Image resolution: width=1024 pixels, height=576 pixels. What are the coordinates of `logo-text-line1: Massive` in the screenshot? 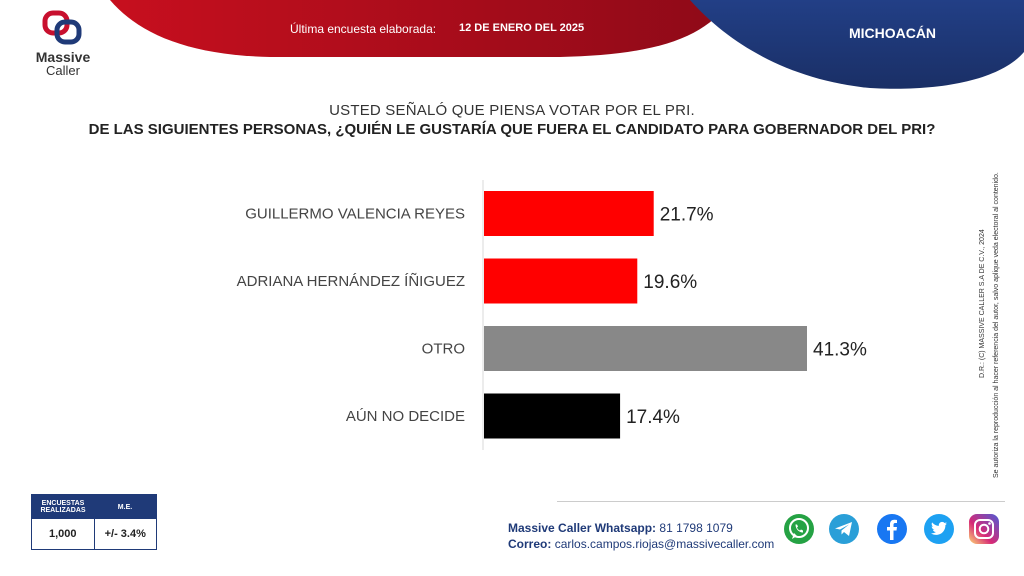 It's located at (63, 57).